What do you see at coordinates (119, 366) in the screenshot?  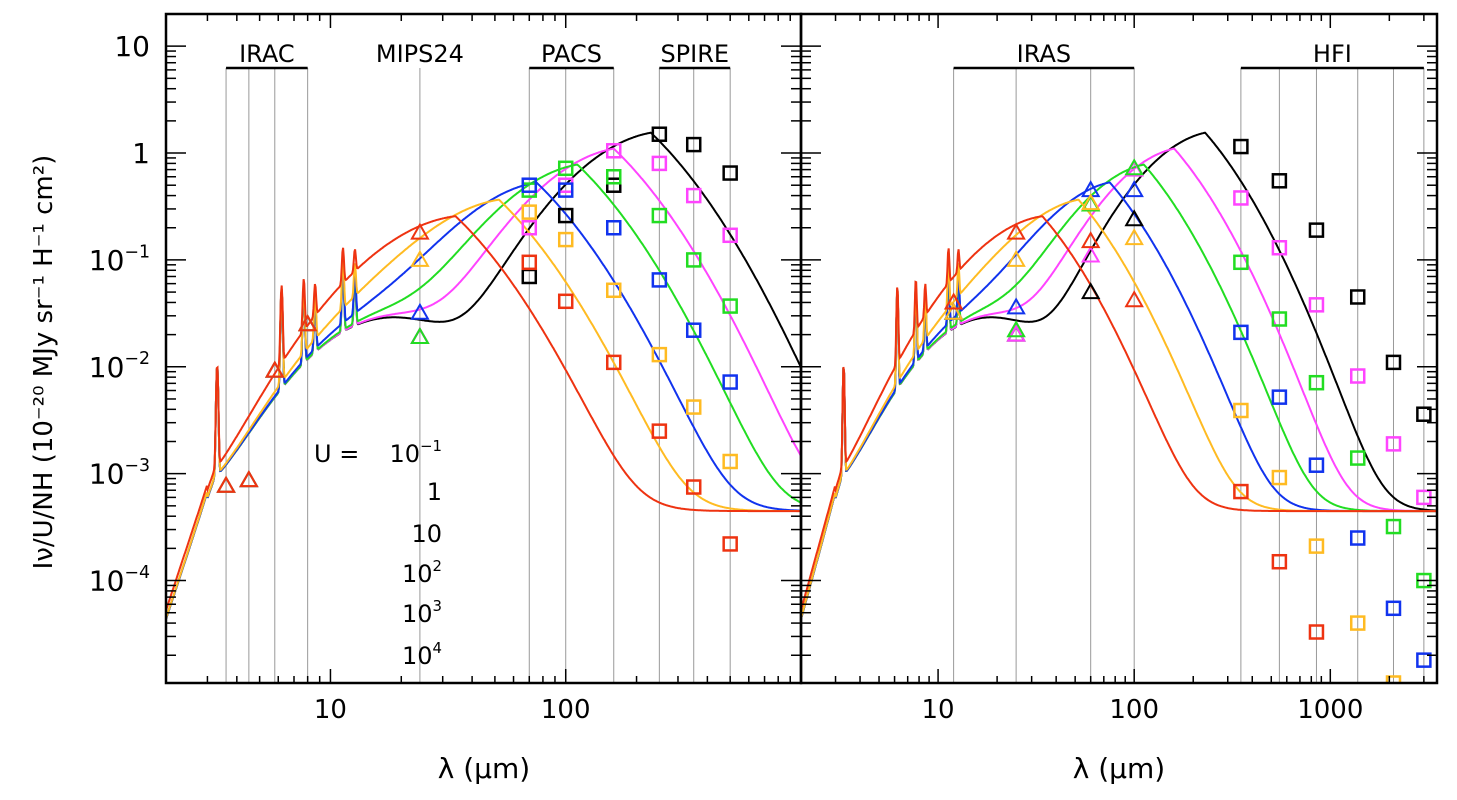 I see `y-tick-label: 10⁻²` at bounding box center [119, 366].